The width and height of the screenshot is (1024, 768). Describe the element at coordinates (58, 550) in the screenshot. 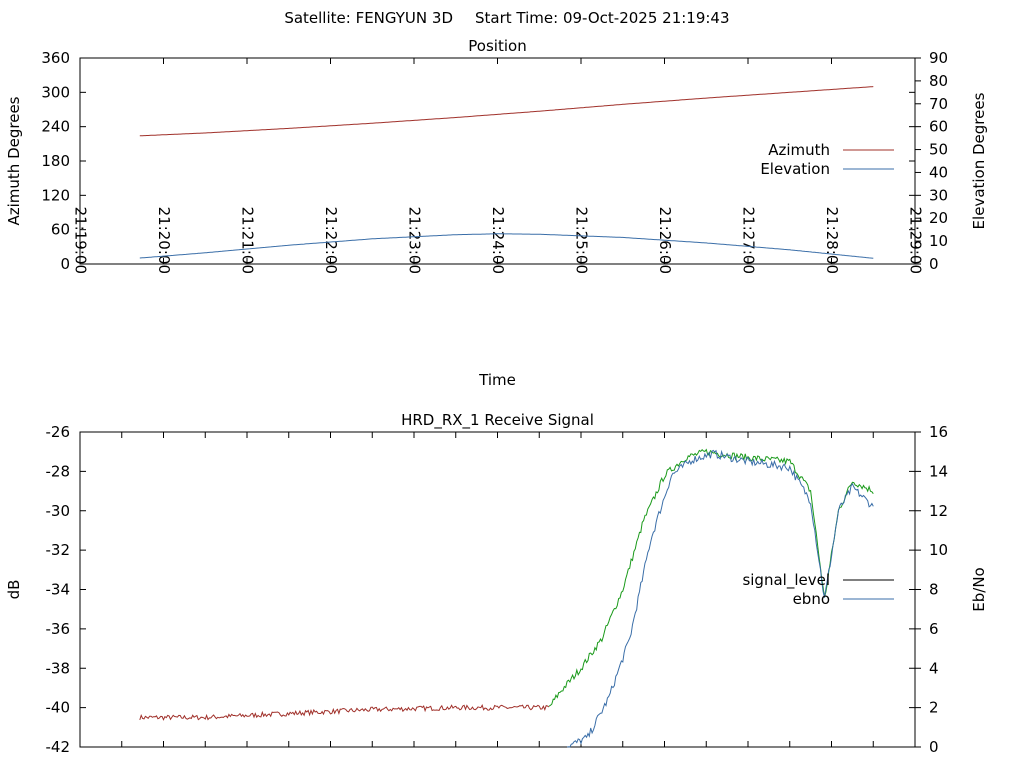

I see `y-tick-label: -32` at that location.